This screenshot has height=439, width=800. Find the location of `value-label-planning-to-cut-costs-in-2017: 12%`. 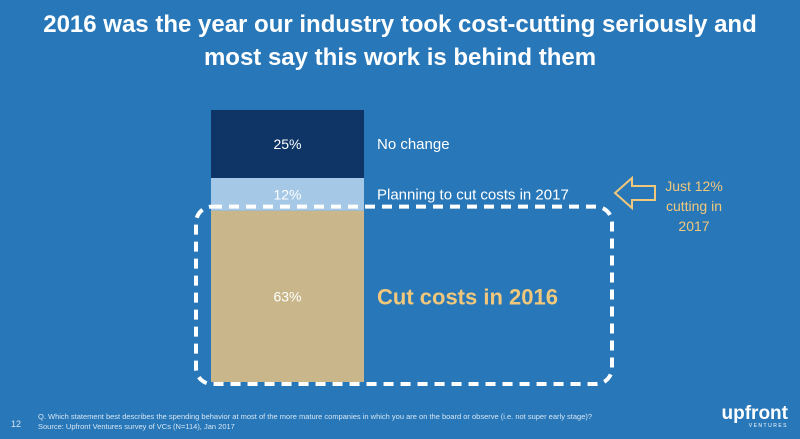

value-label-planning-to-cut-costs-in-2017: 12% is located at coordinates (287, 194).